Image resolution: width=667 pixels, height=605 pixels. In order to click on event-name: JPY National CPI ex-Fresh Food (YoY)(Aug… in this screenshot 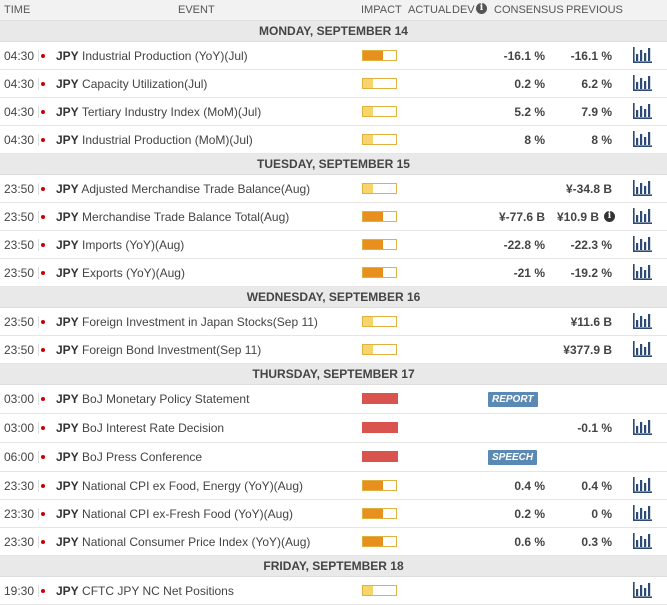, I will do `click(174, 514)`.